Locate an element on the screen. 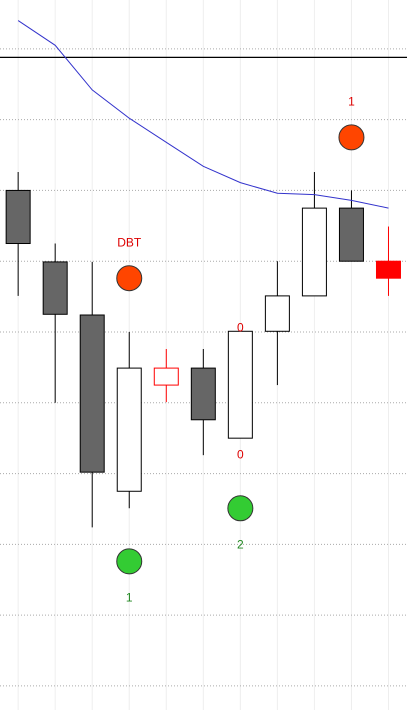 The height and width of the screenshot is (710, 407). signal-label: 2 is located at coordinates (240, 544).